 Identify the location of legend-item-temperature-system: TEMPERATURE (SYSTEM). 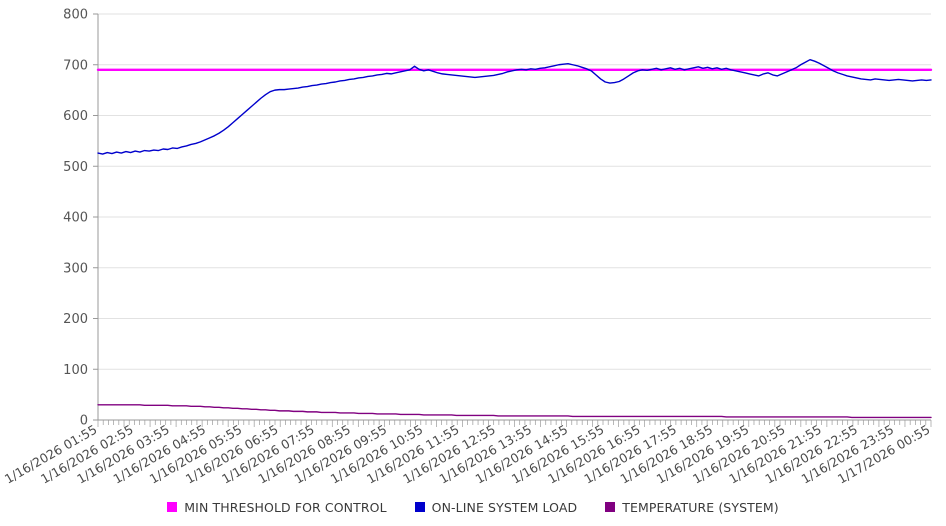
(692, 507).